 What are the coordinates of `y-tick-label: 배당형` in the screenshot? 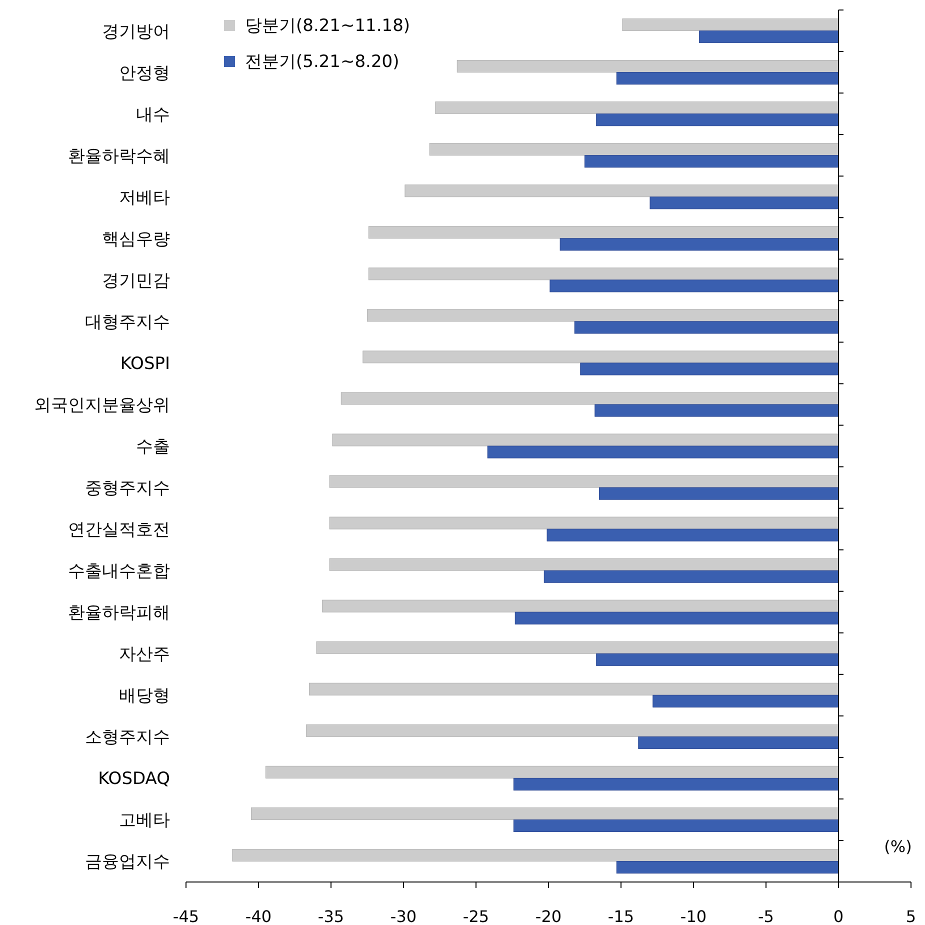 It's located at (144, 696).